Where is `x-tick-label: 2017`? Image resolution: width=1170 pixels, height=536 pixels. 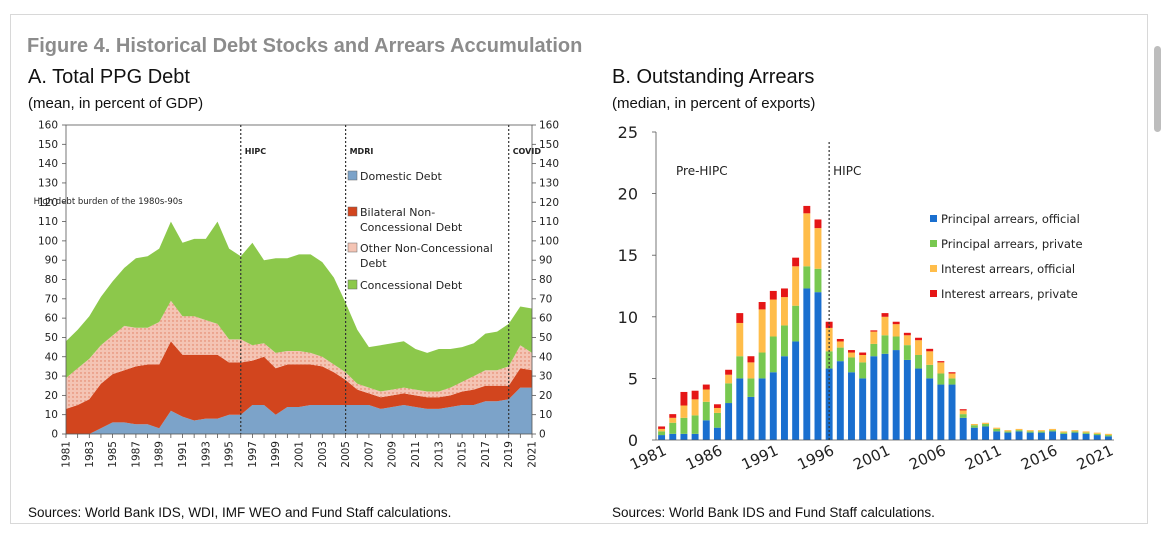
x-tick-label: 2017 is located at coordinates (486, 454).